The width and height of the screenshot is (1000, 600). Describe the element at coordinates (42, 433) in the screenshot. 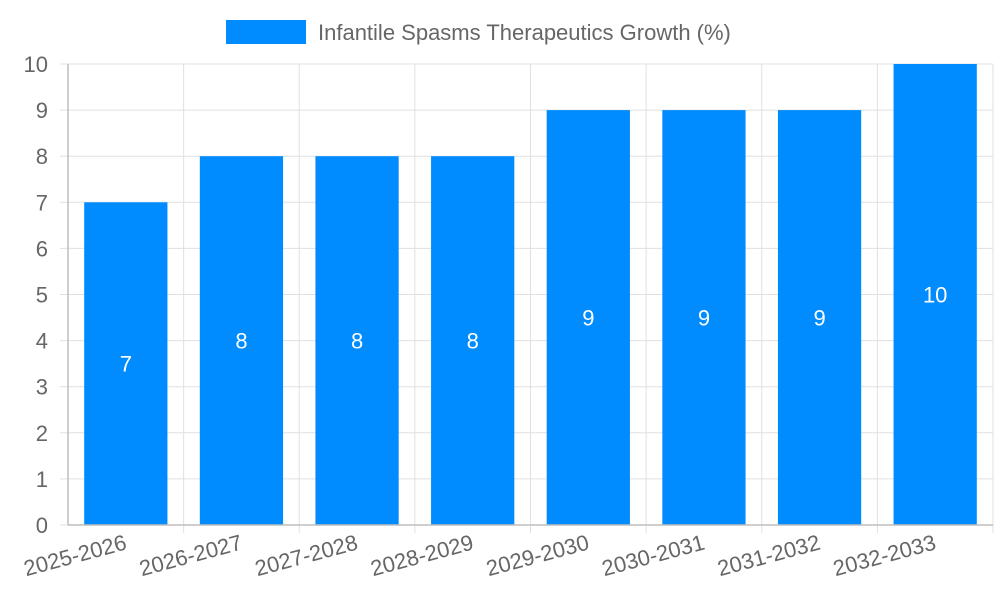

I see `y-tick-label: 2` at that location.